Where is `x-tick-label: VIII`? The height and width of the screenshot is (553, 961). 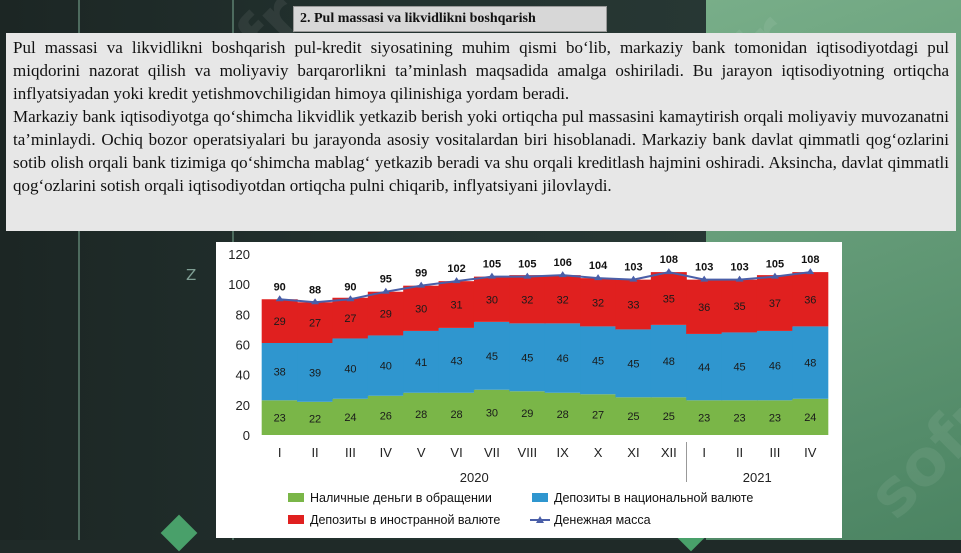 x-tick-label: VIII is located at coordinates (528, 452).